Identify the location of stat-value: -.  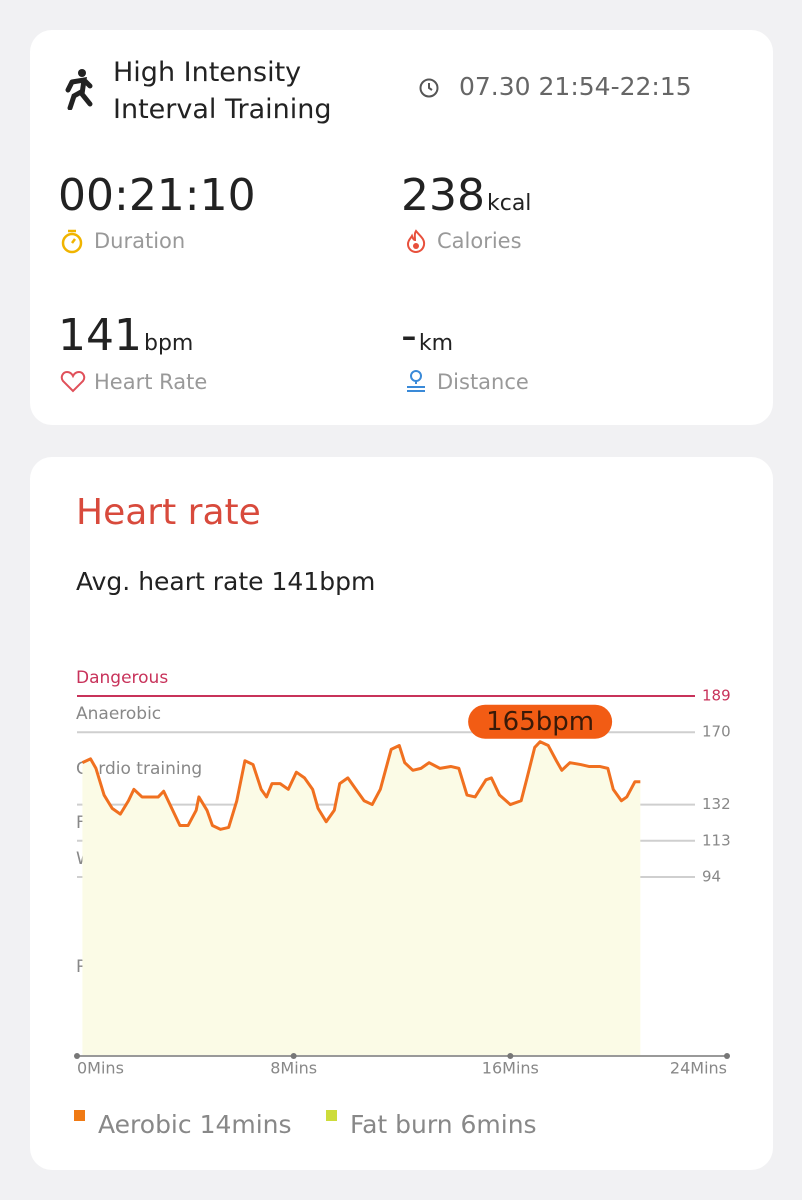
(409, 335).